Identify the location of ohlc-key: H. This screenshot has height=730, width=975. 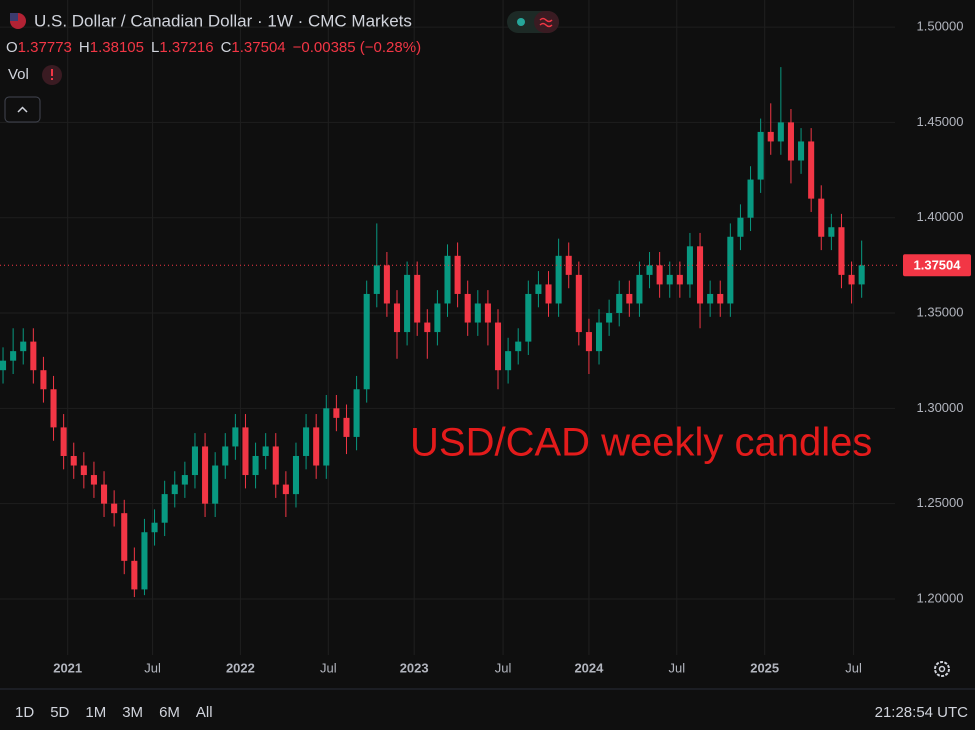
(84, 47).